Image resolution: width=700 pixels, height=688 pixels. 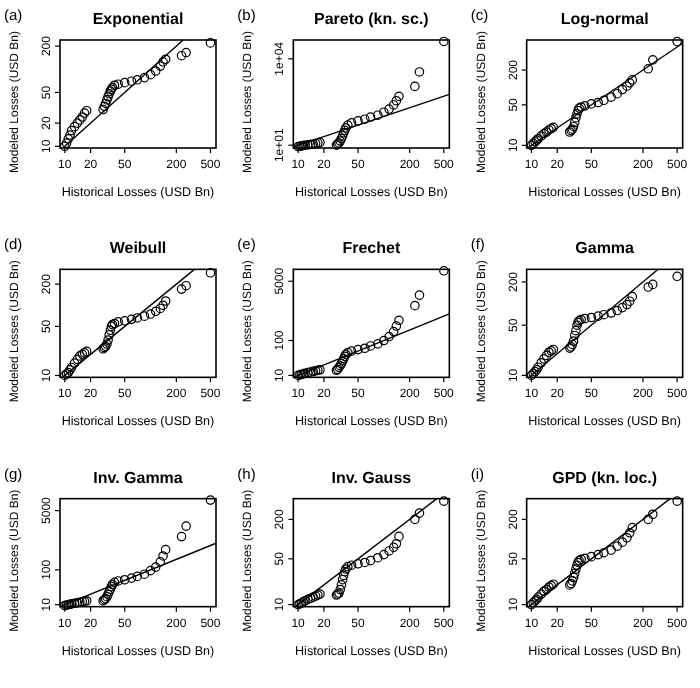 I want to click on chart-title: Inv. Gamma, so click(x=138, y=477).